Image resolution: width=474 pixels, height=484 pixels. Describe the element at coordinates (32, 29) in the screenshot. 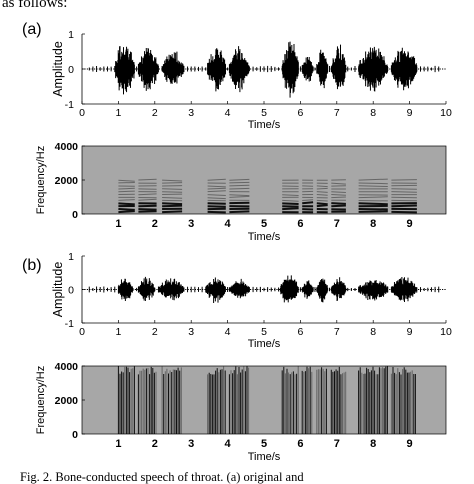

I see `panel-a-label: (a)` at that location.